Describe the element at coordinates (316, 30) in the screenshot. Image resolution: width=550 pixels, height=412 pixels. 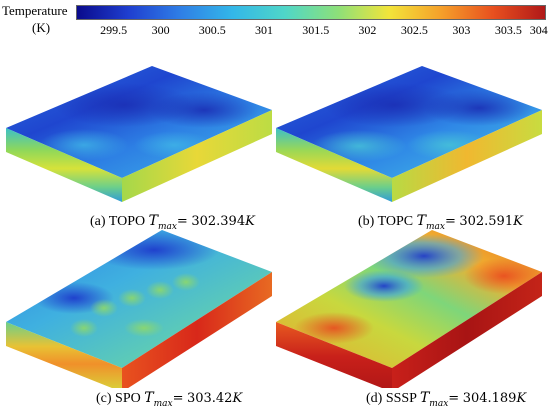
I see `colorbar-tick: 301.5` at that location.